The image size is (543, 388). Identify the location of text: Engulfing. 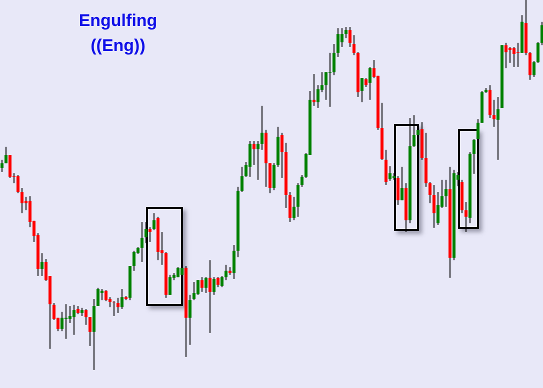
(118, 20).